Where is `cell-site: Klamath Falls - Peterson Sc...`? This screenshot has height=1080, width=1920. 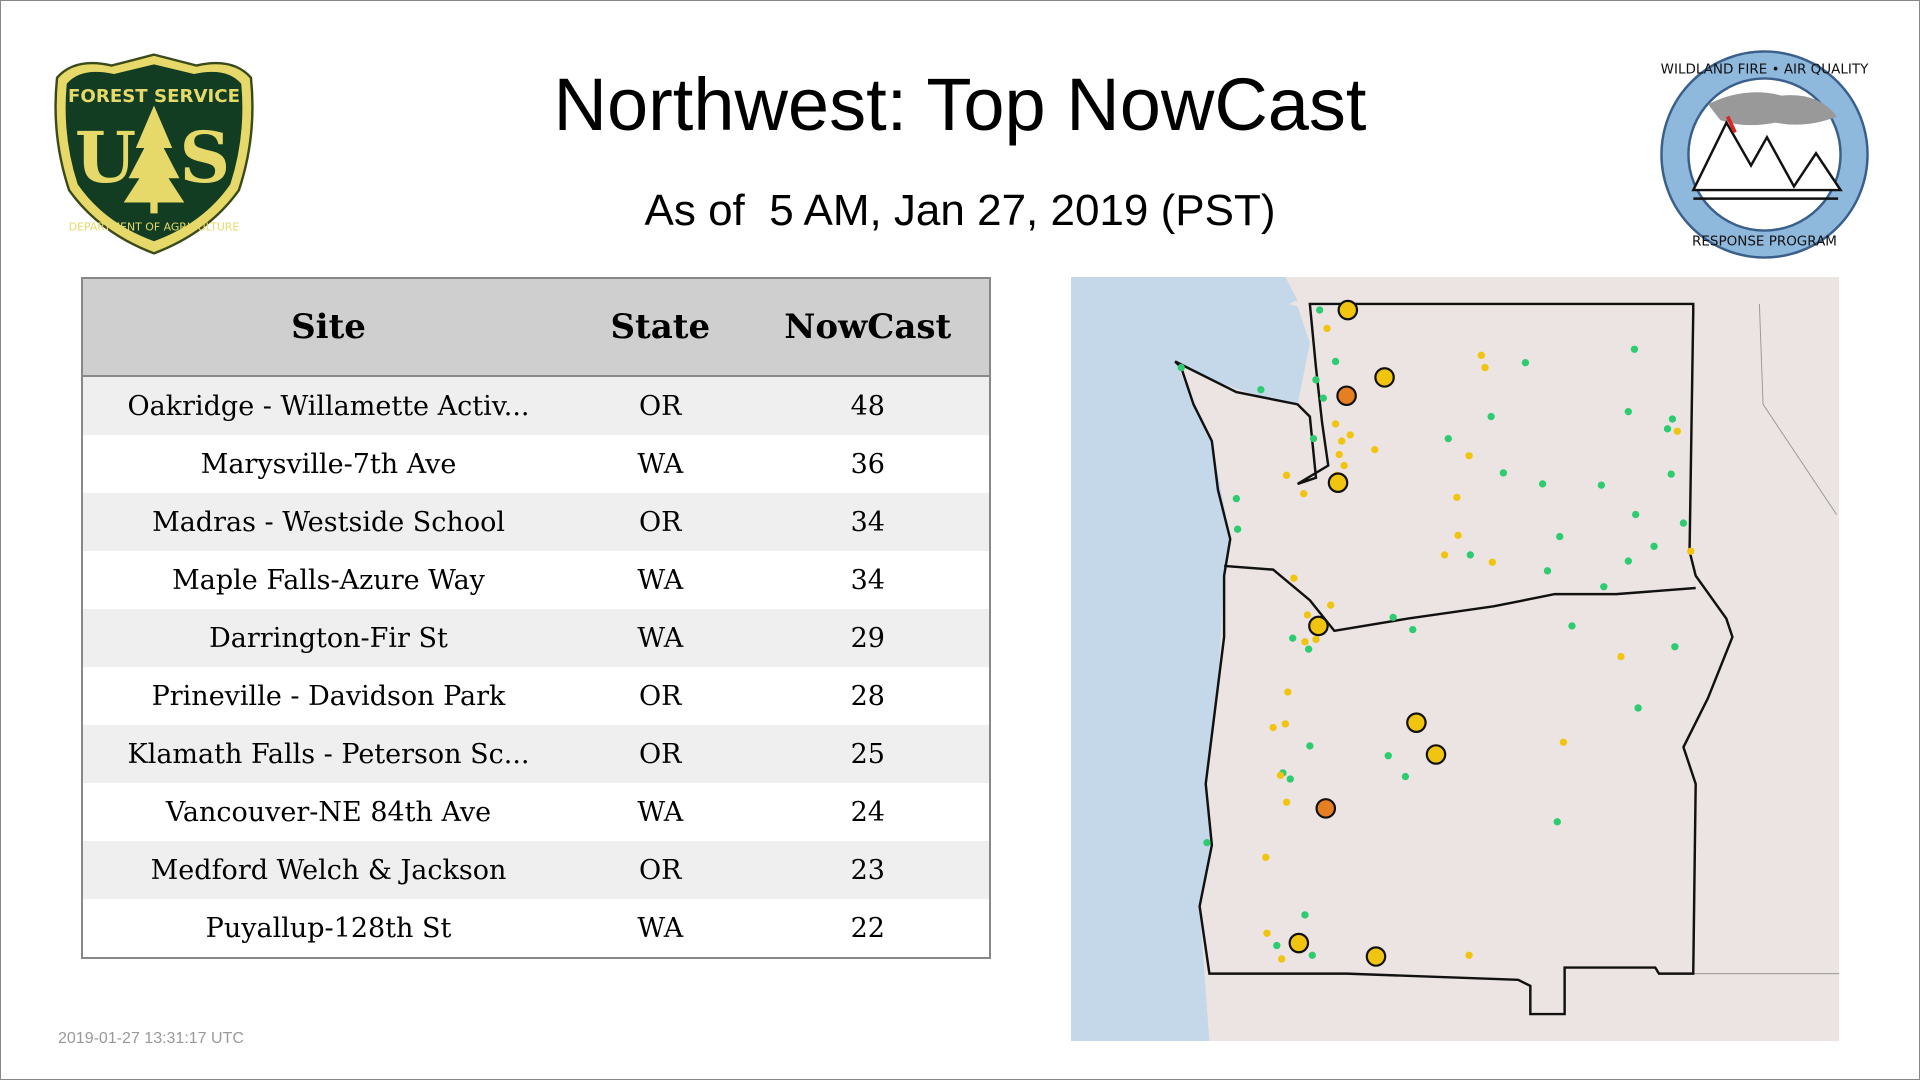
cell-site: Klamath Falls - Peterson Sc... is located at coordinates (328, 754).